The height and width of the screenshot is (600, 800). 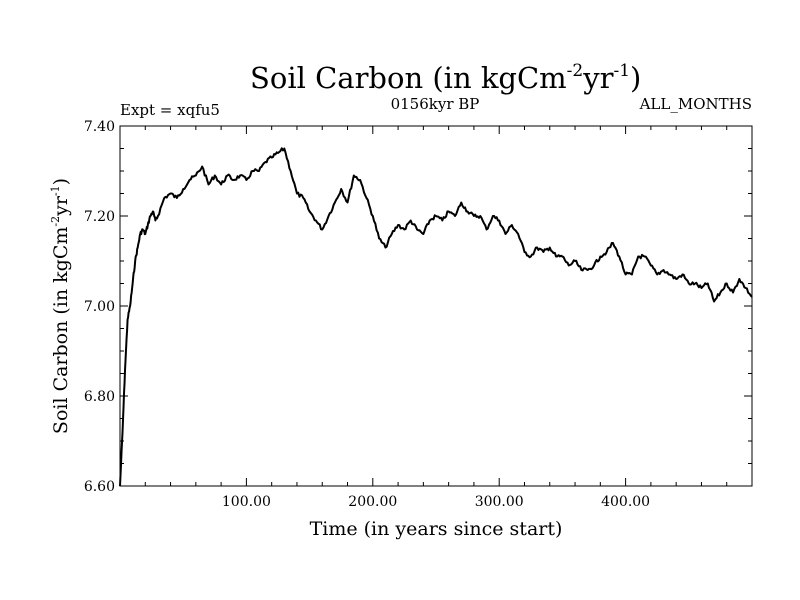 I want to click on chart-title: Soil Carbon (in kgCm-2yr-1), so click(x=445, y=78).